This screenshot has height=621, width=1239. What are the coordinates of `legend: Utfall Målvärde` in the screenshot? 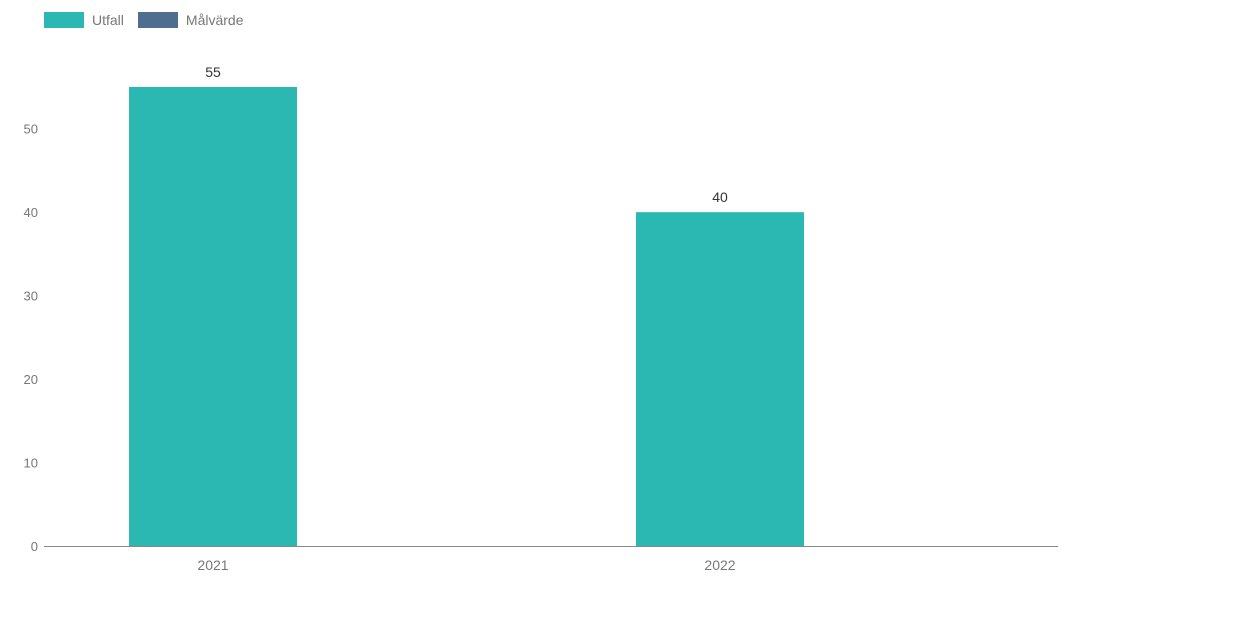 It's located at (146, 20).